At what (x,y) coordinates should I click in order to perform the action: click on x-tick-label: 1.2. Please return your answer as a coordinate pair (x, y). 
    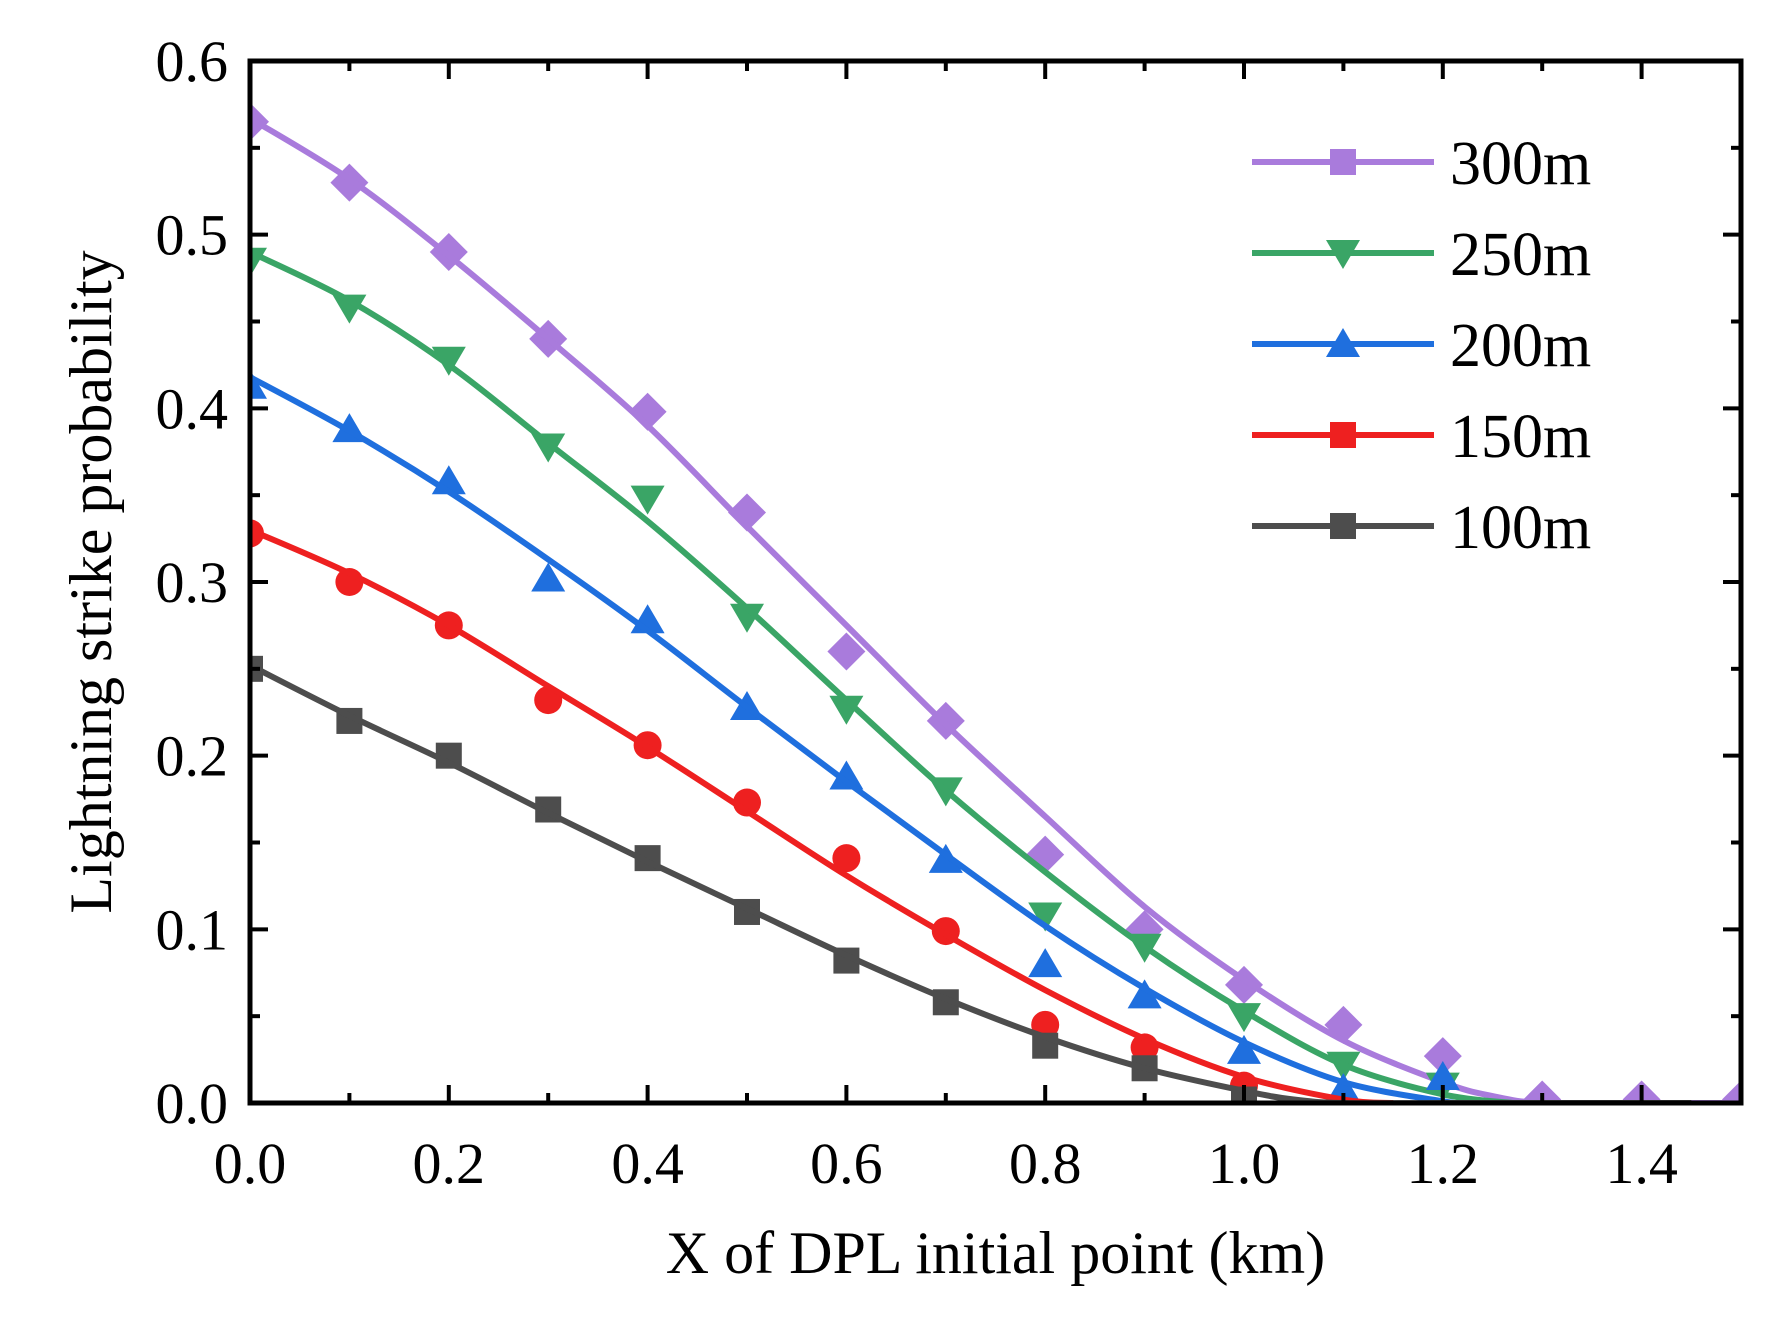
    Looking at the image, I should click on (1443, 1163).